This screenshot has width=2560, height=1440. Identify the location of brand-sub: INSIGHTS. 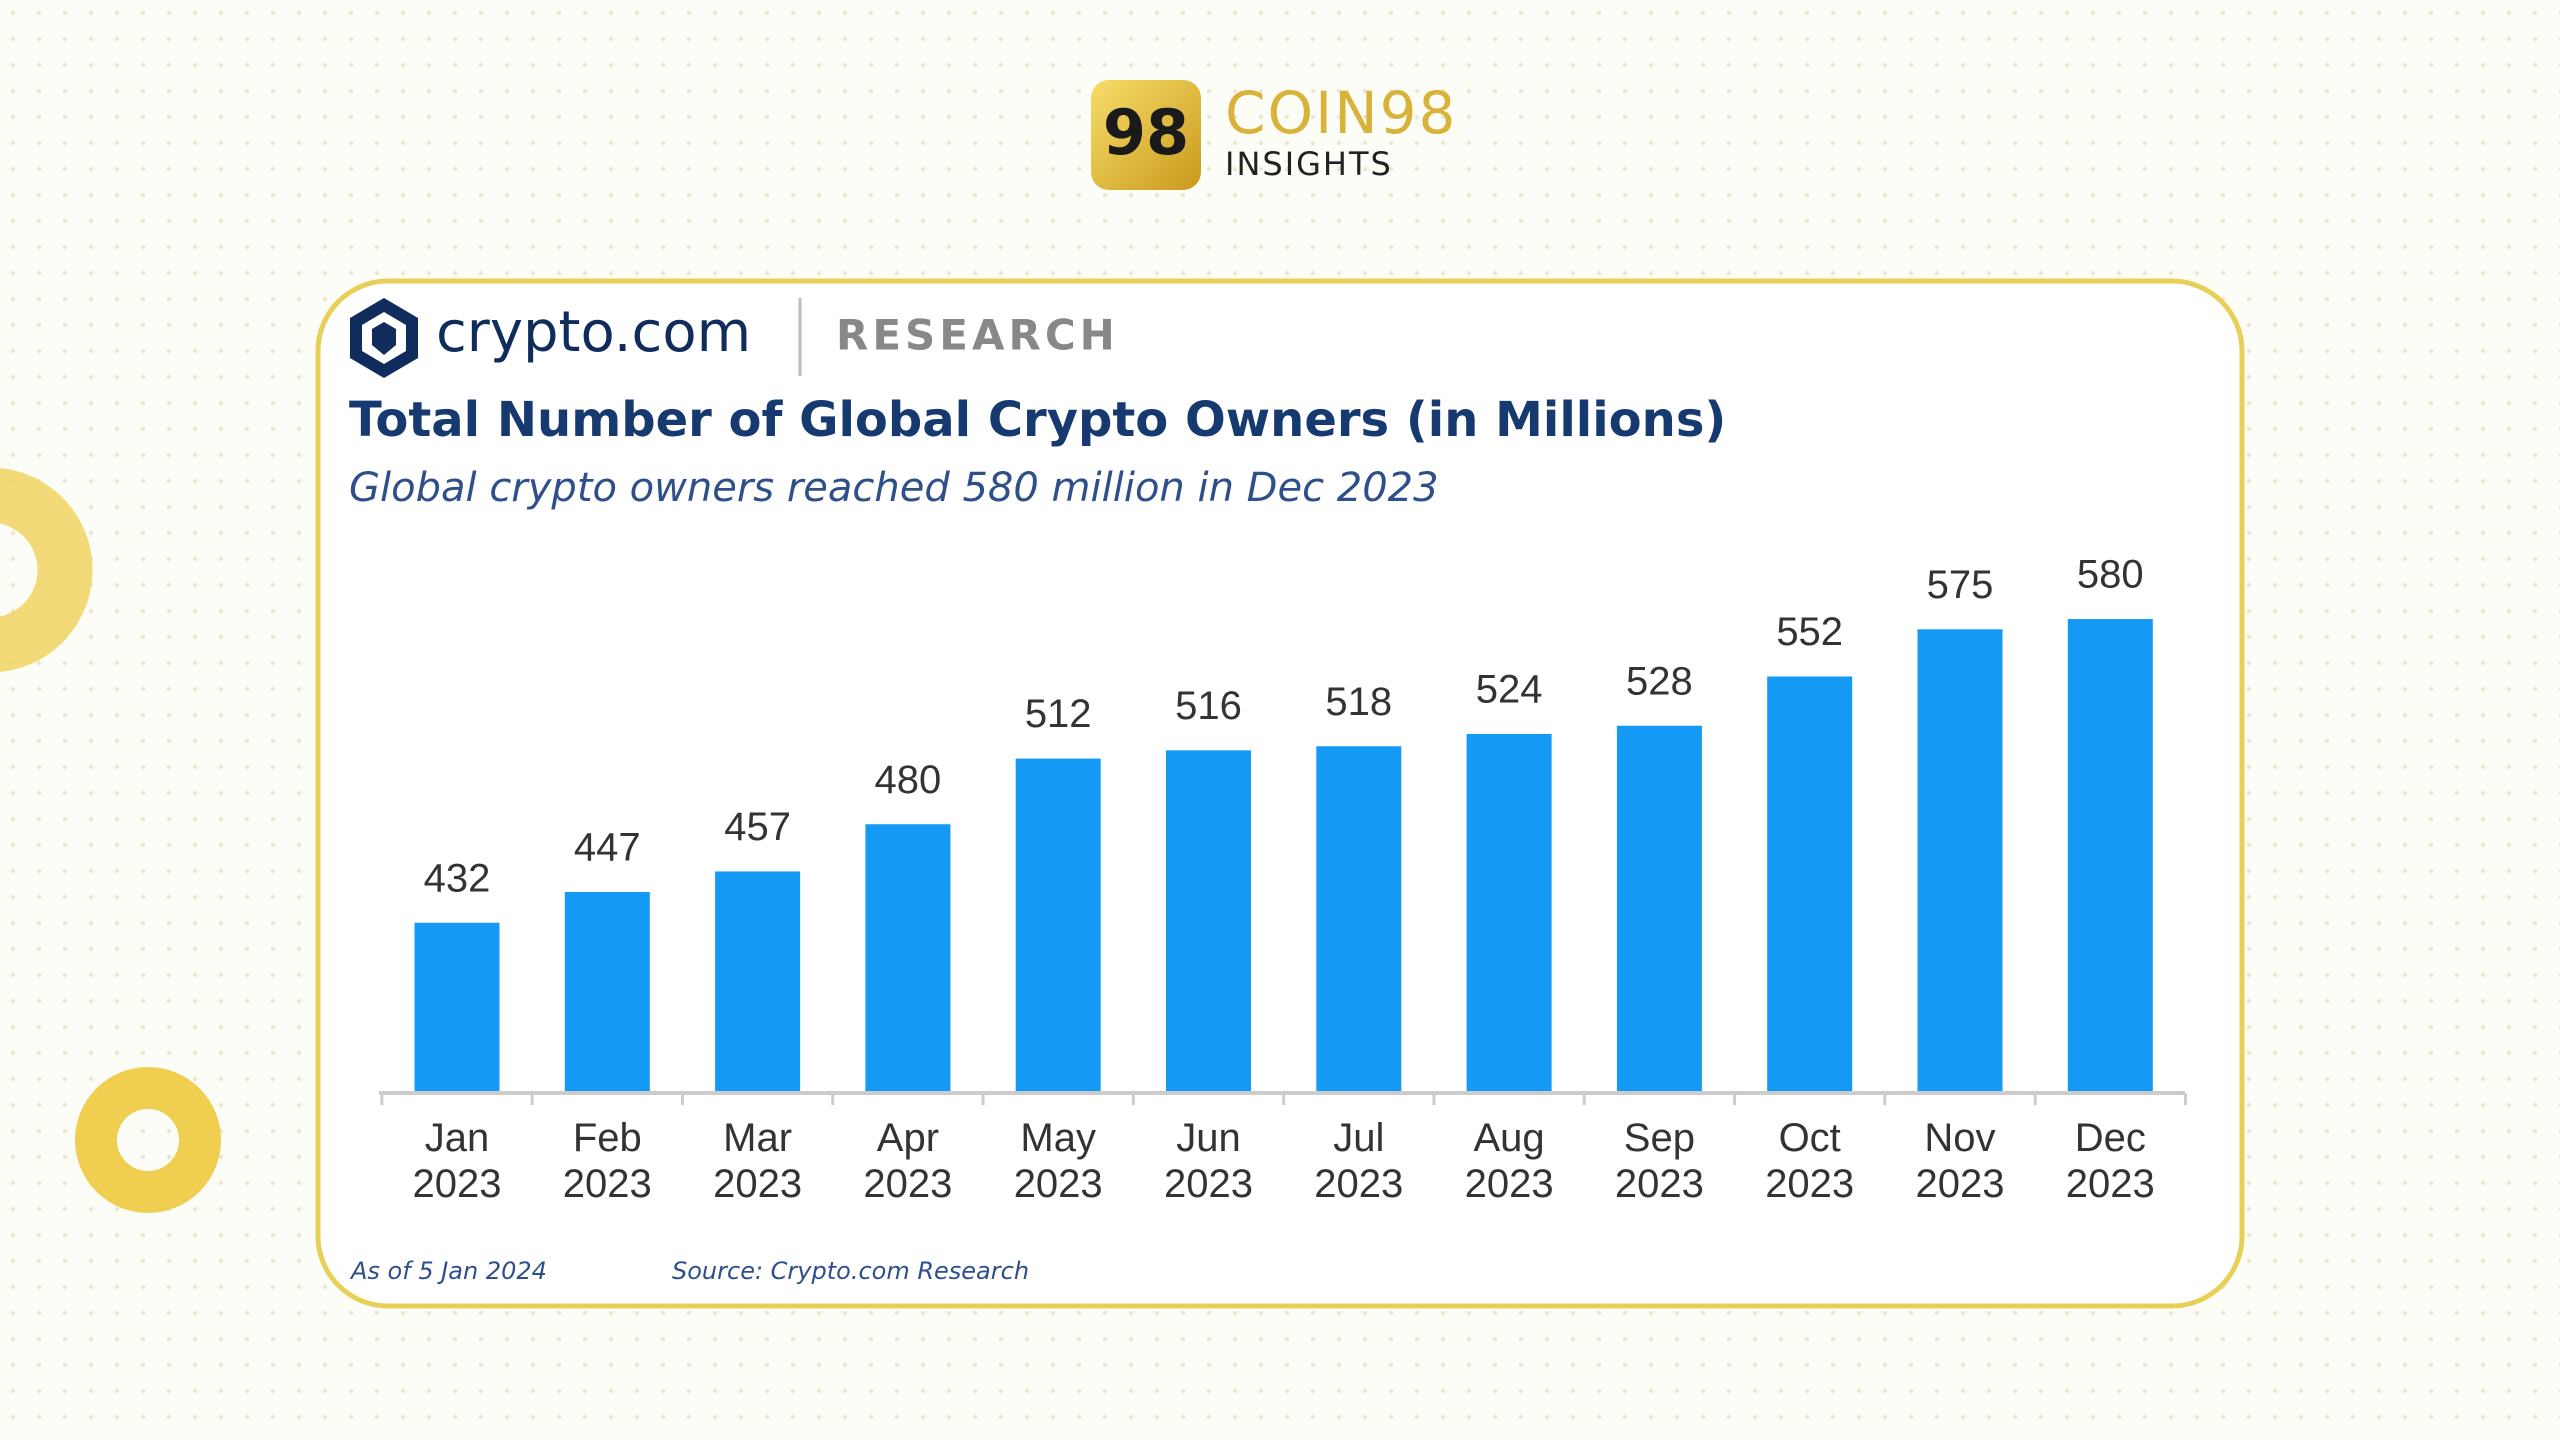
(1309, 164).